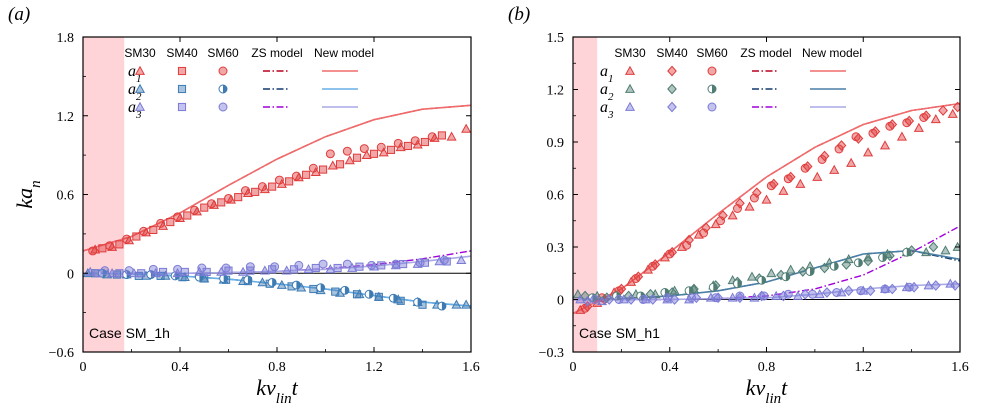 Image resolution: width=981 pixels, height=413 pixels. Describe the element at coordinates (766, 292) in the screenshot. I see `model-curve-a3-new-model` at that location.